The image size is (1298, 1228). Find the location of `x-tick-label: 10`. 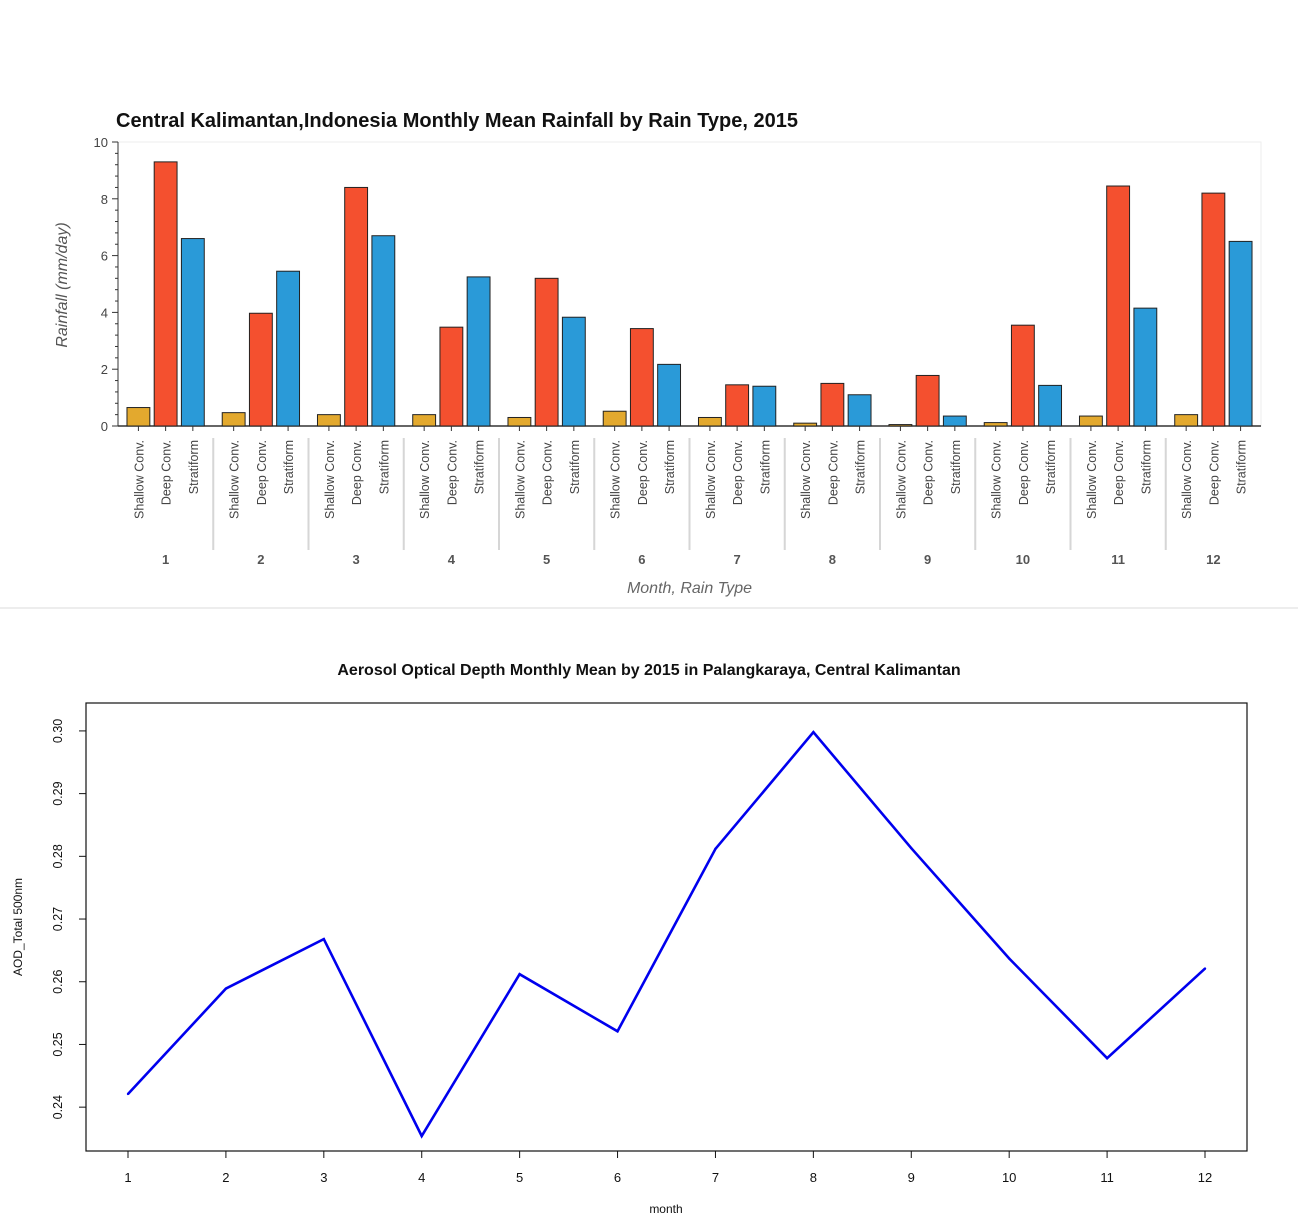

x-tick-label: 10 is located at coordinates (1009, 1177).